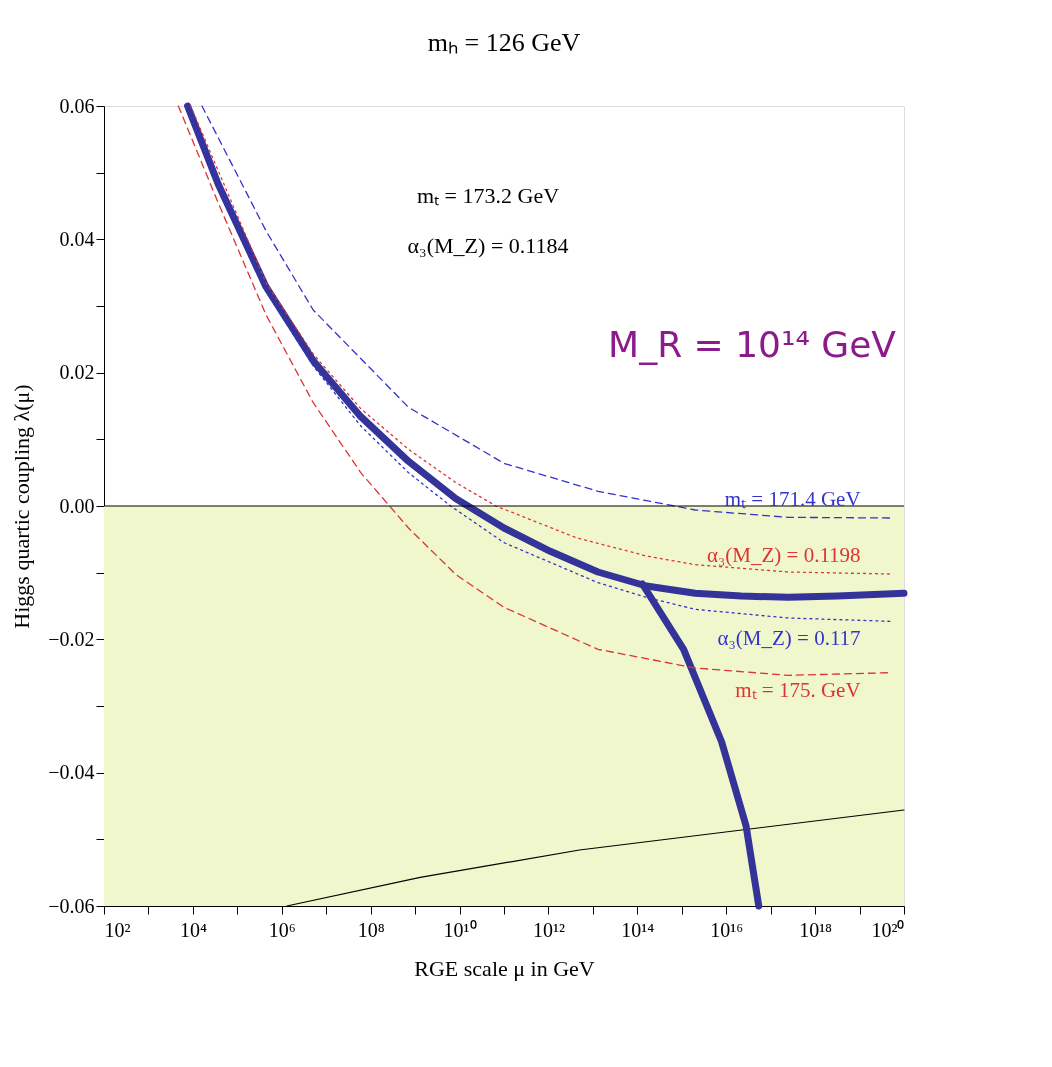 The height and width of the screenshot is (1067, 1052). I want to click on annotation: M_R = 10¹⁴ GeV, so click(752, 344).